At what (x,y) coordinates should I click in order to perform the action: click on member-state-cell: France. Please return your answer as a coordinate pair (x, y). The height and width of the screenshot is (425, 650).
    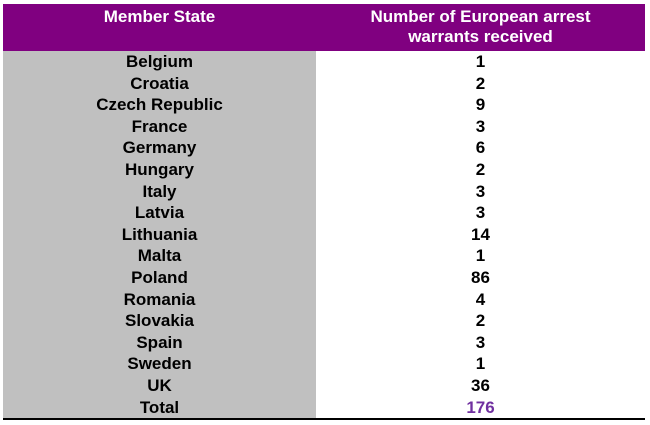
    Looking at the image, I should click on (159, 126).